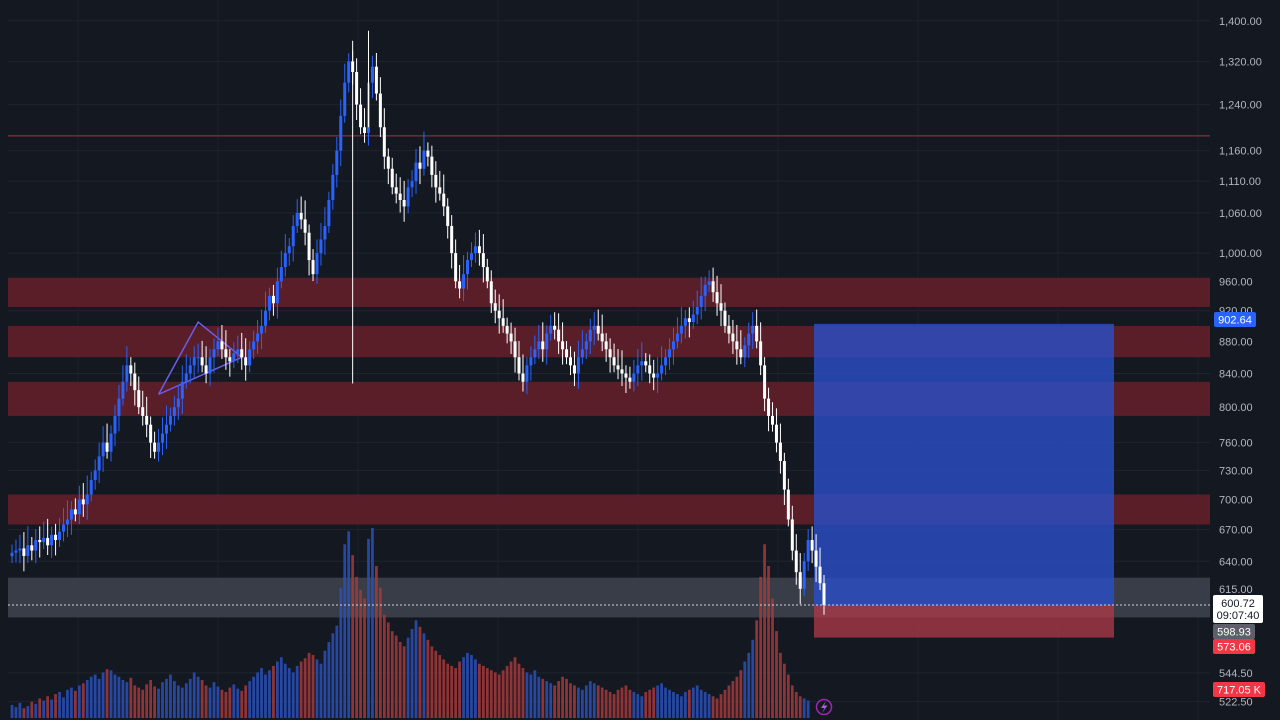 The width and height of the screenshot is (1280, 720). What do you see at coordinates (1234, 633) in the screenshot?
I see `zone-price-text: 598.93` at bounding box center [1234, 633].